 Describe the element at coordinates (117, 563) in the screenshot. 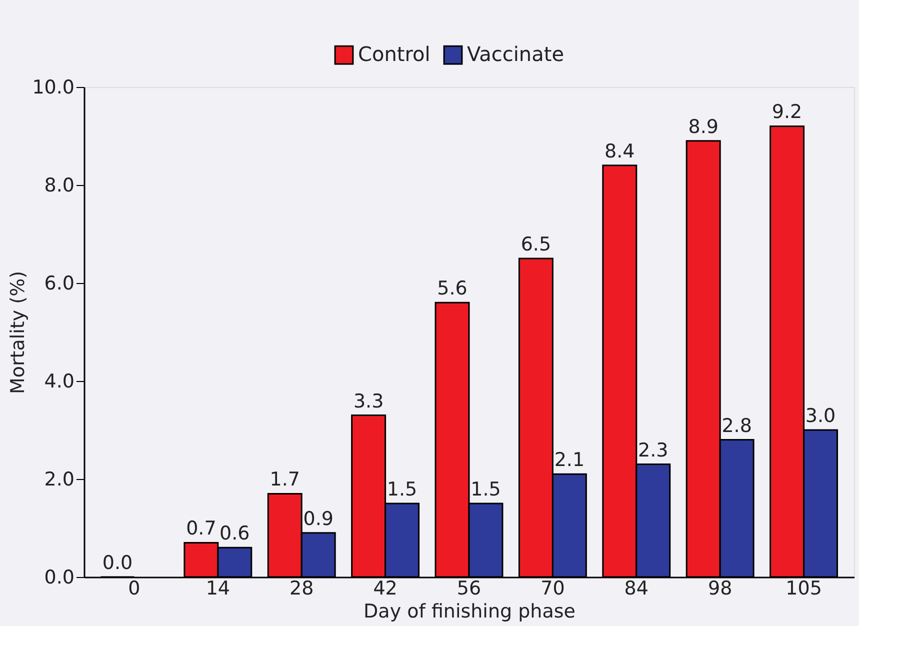

I see `data-label: 0.0` at that location.